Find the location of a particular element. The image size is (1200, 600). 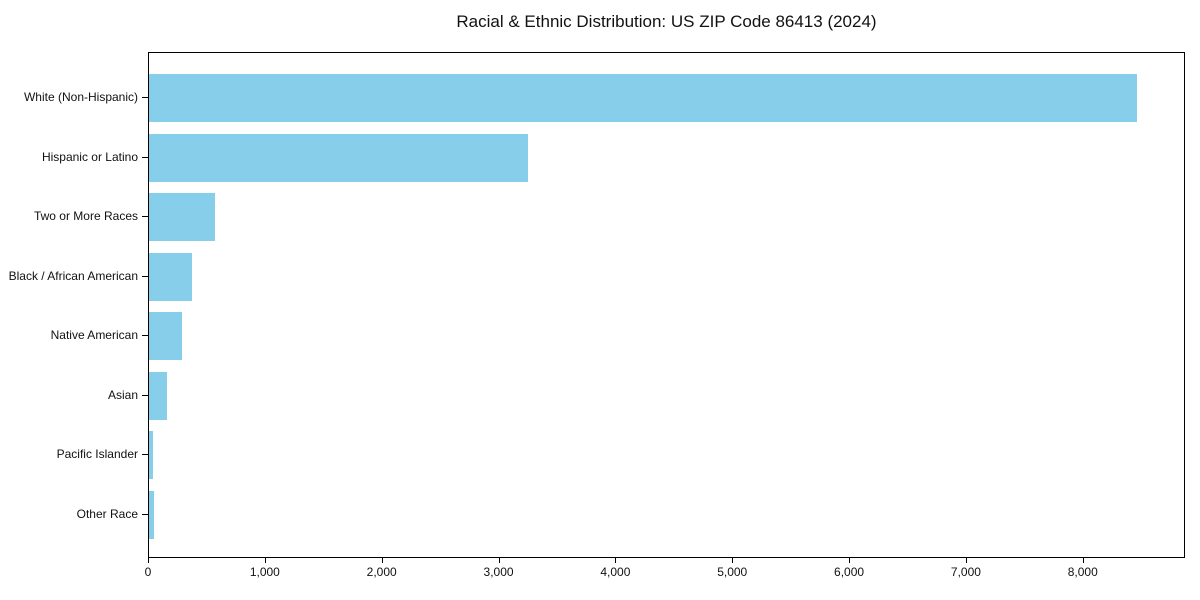

x-tick-label: 0 is located at coordinates (148, 572).